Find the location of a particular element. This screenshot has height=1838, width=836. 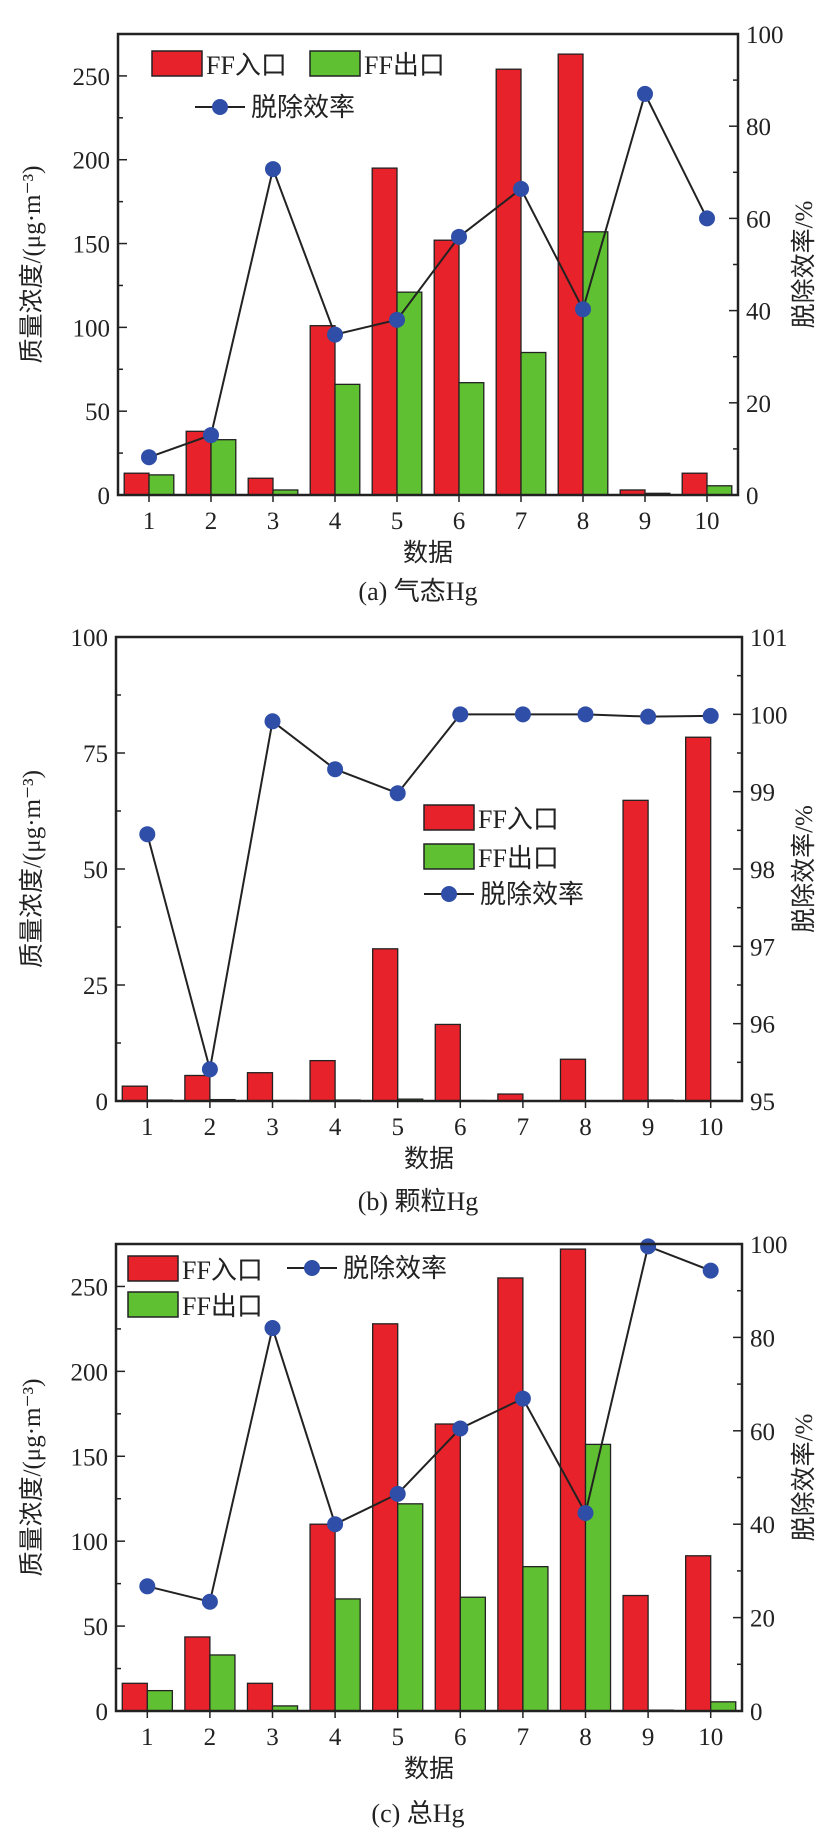

y2-tick-label: 99 is located at coordinates (762, 793).